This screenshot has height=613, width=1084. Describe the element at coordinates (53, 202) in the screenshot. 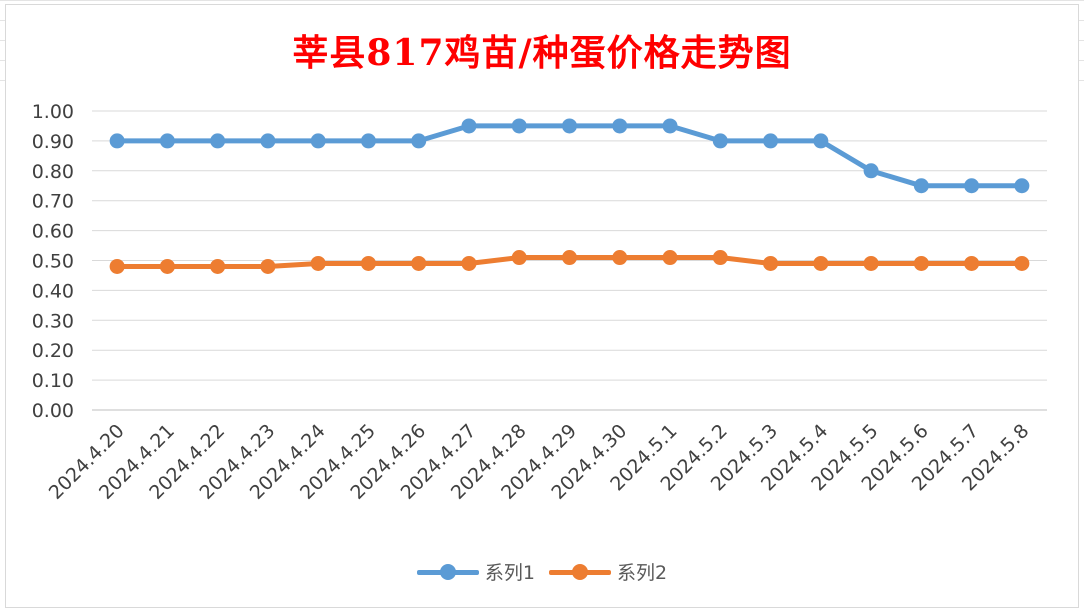

I see `y-tick-label-7: 0.70` at that location.